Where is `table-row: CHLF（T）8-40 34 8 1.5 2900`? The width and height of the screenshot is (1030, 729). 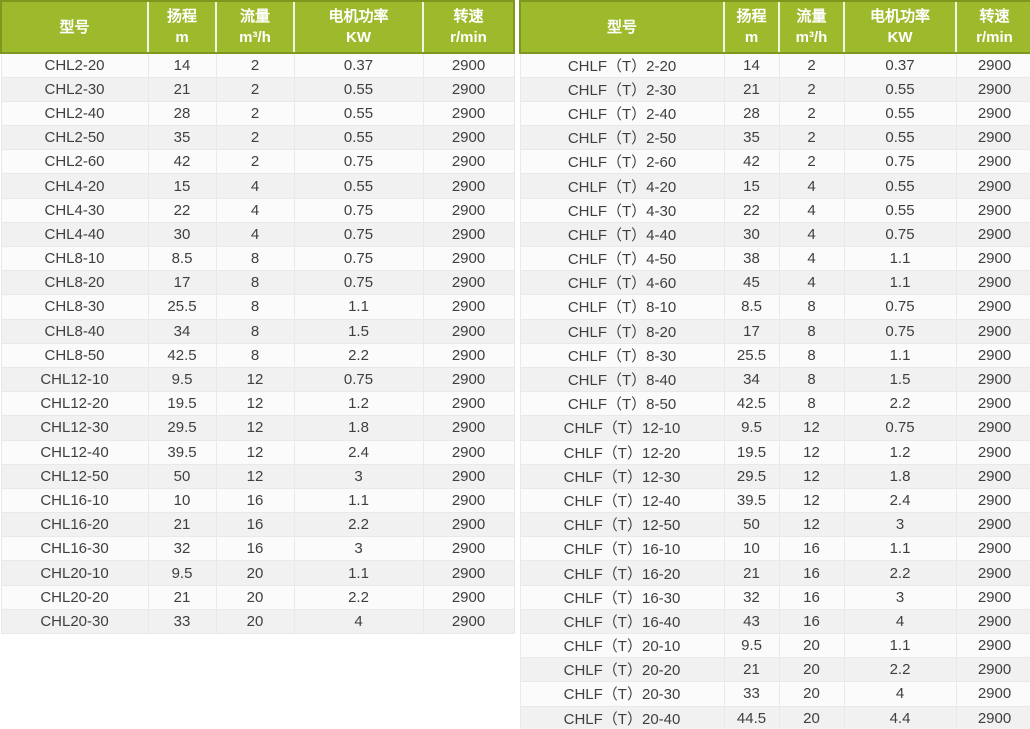 table-row: CHLF（T）8-40 34 8 1.5 2900 is located at coordinates (774, 379).